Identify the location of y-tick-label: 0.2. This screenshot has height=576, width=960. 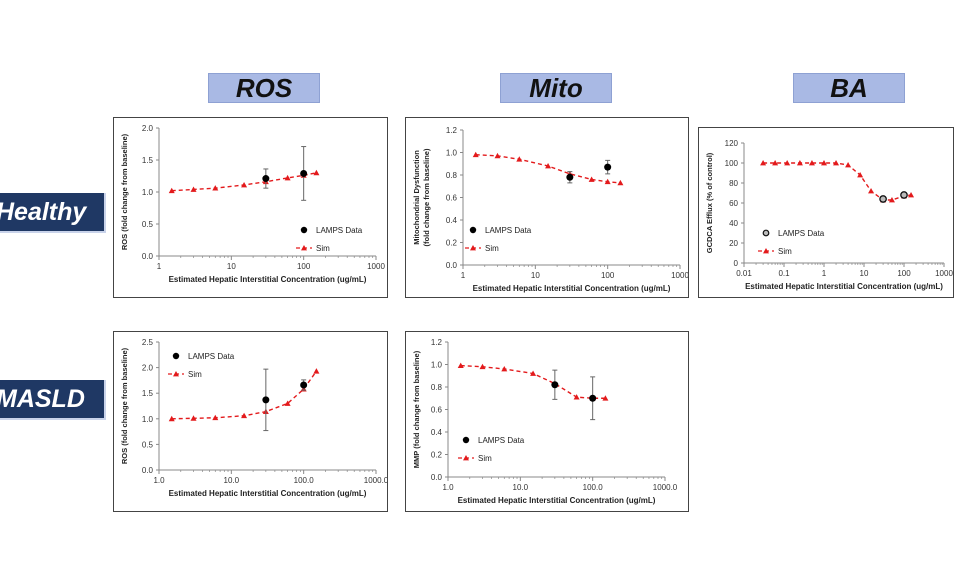
(452, 243).